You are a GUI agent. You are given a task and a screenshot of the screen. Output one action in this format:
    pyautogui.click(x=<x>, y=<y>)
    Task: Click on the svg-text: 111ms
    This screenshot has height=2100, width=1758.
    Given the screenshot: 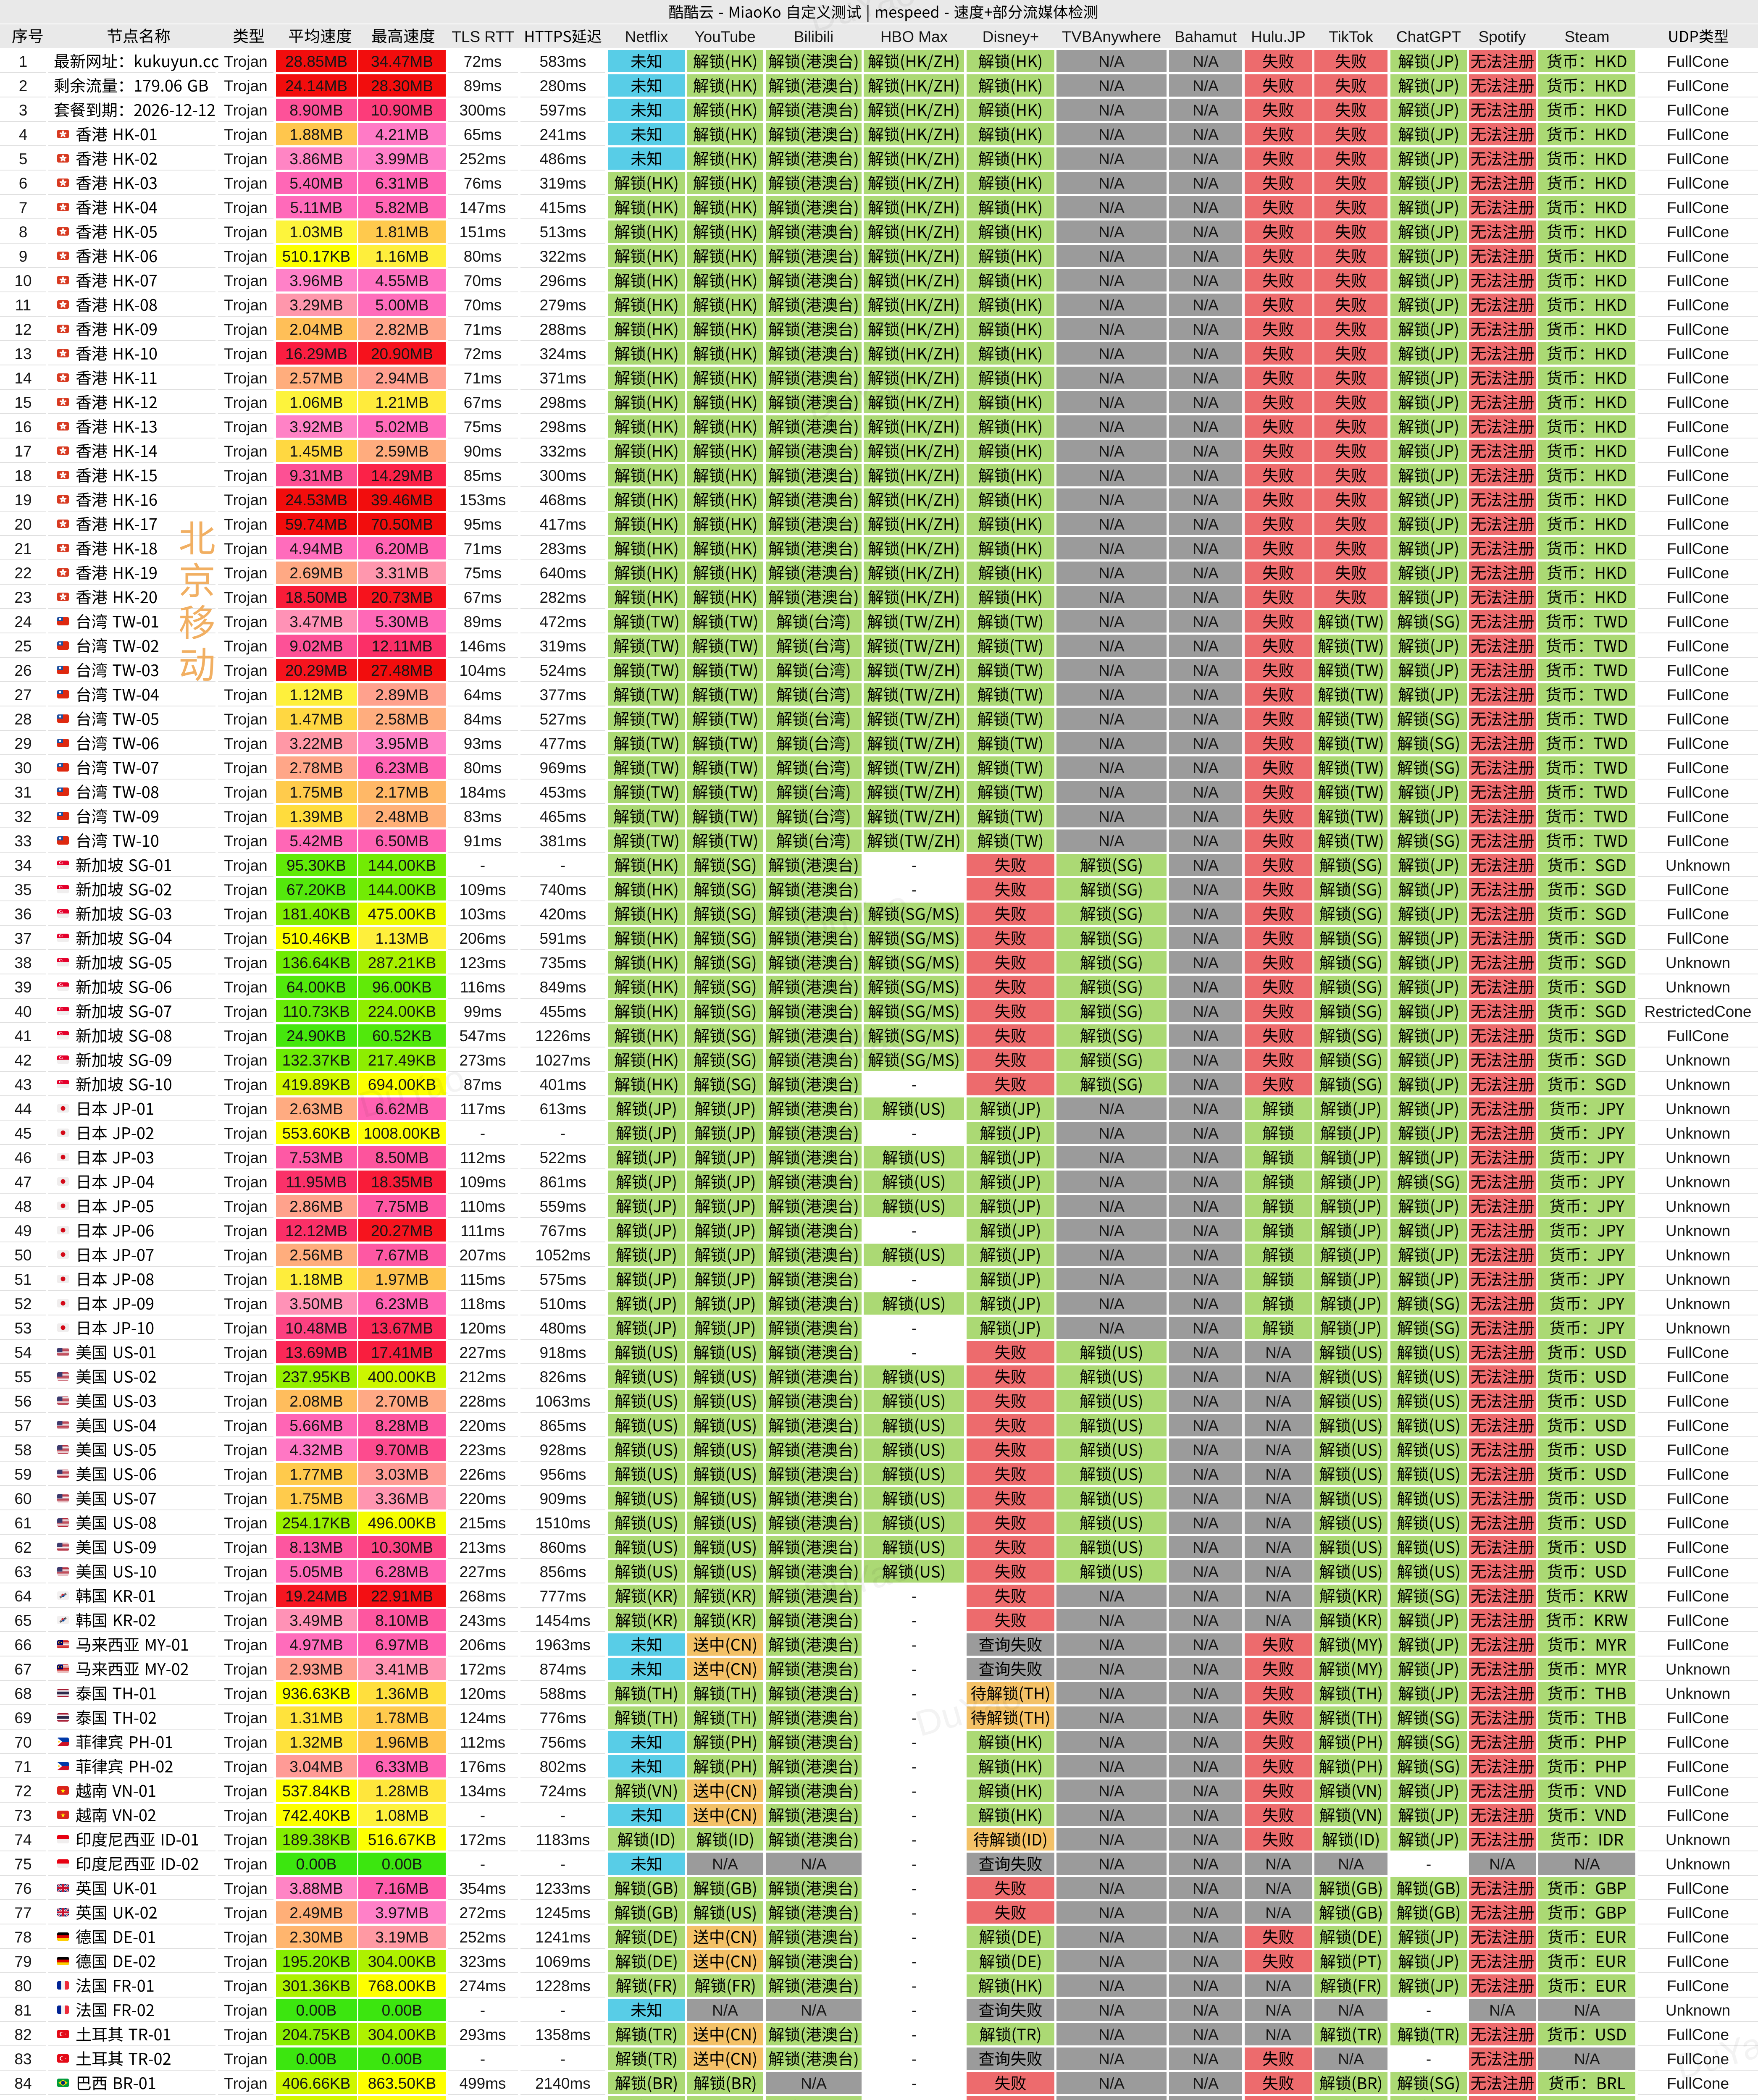 What is the action you would take?
    pyautogui.click(x=483, y=1230)
    